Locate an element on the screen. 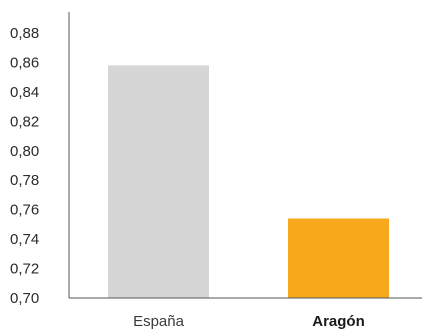  bar-aragon is located at coordinates (338, 258).